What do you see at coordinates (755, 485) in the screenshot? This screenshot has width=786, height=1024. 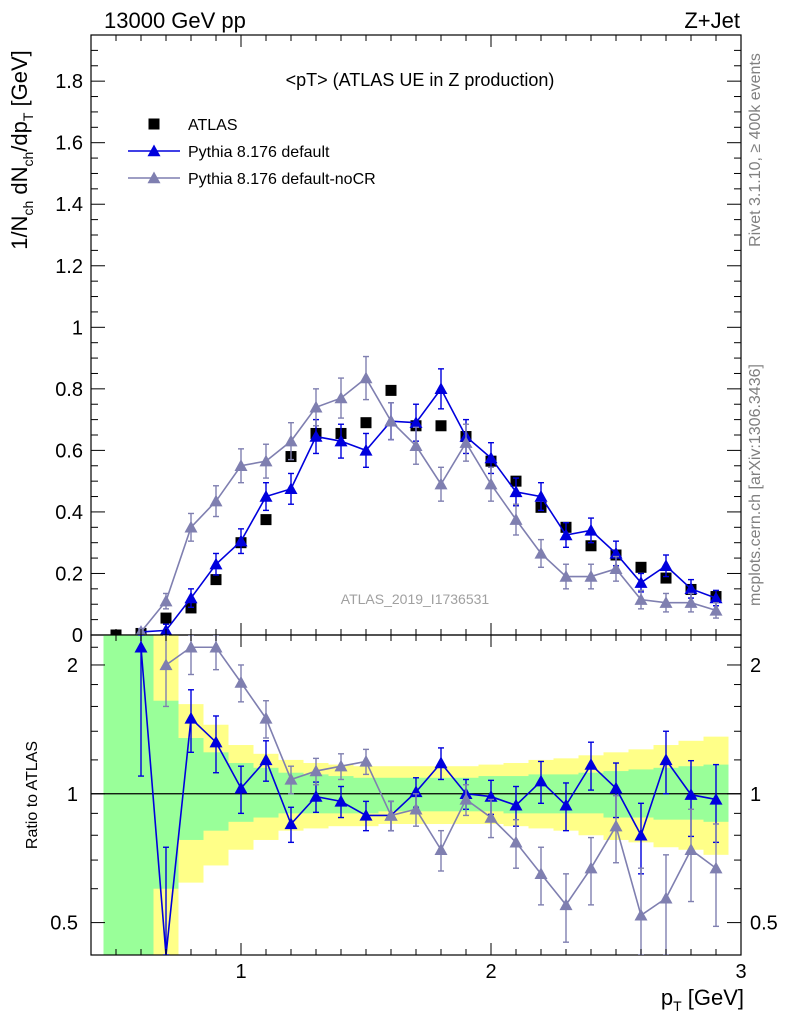 I see `mcplots-label: mcplots.cern.ch [arXiv:1306.3436]` at bounding box center [755, 485].